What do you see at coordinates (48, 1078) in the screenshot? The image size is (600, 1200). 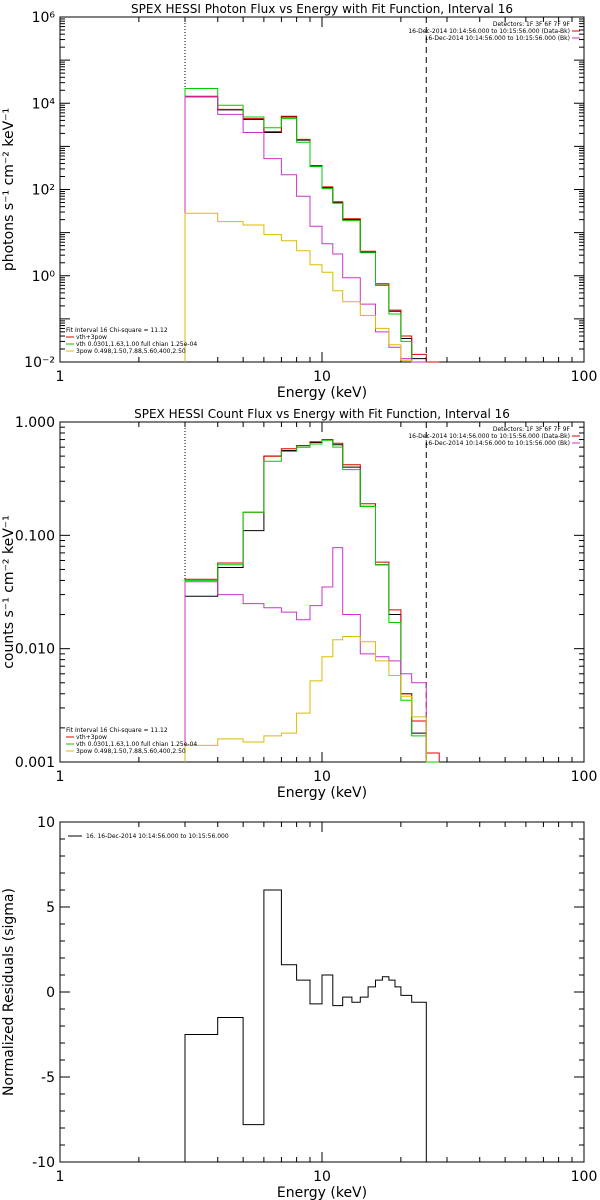 I see `y-tick-label: -5` at bounding box center [48, 1078].